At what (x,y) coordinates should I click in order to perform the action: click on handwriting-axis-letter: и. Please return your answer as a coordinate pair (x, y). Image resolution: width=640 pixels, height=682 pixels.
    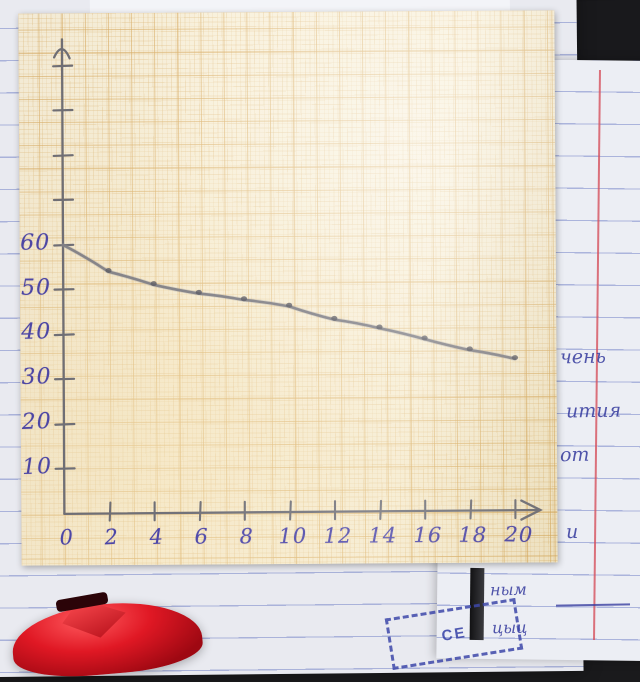
    Looking at the image, I should click on (572, 532).